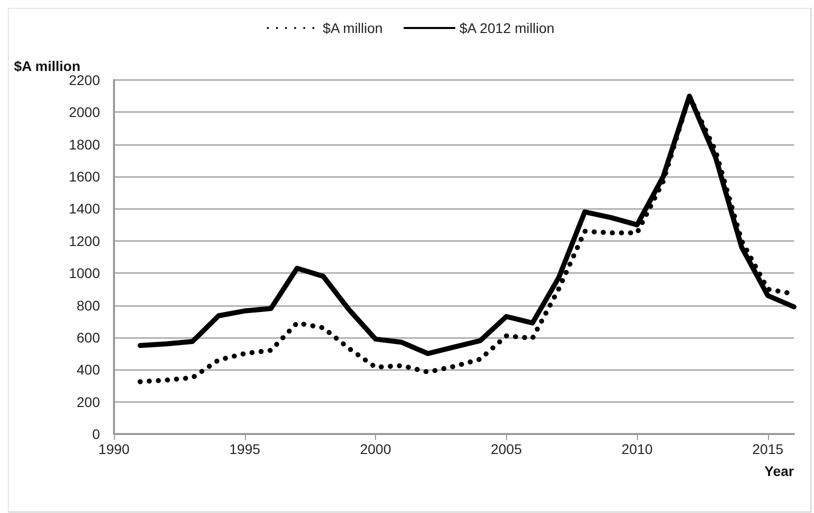  Describe the element at coordinates (88, 305) in the screenshot. I see `y-tick-label: 800` at that location.